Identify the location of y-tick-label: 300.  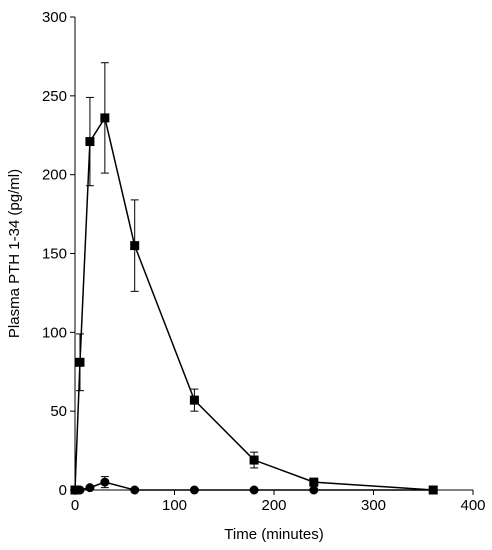
(54, 17).